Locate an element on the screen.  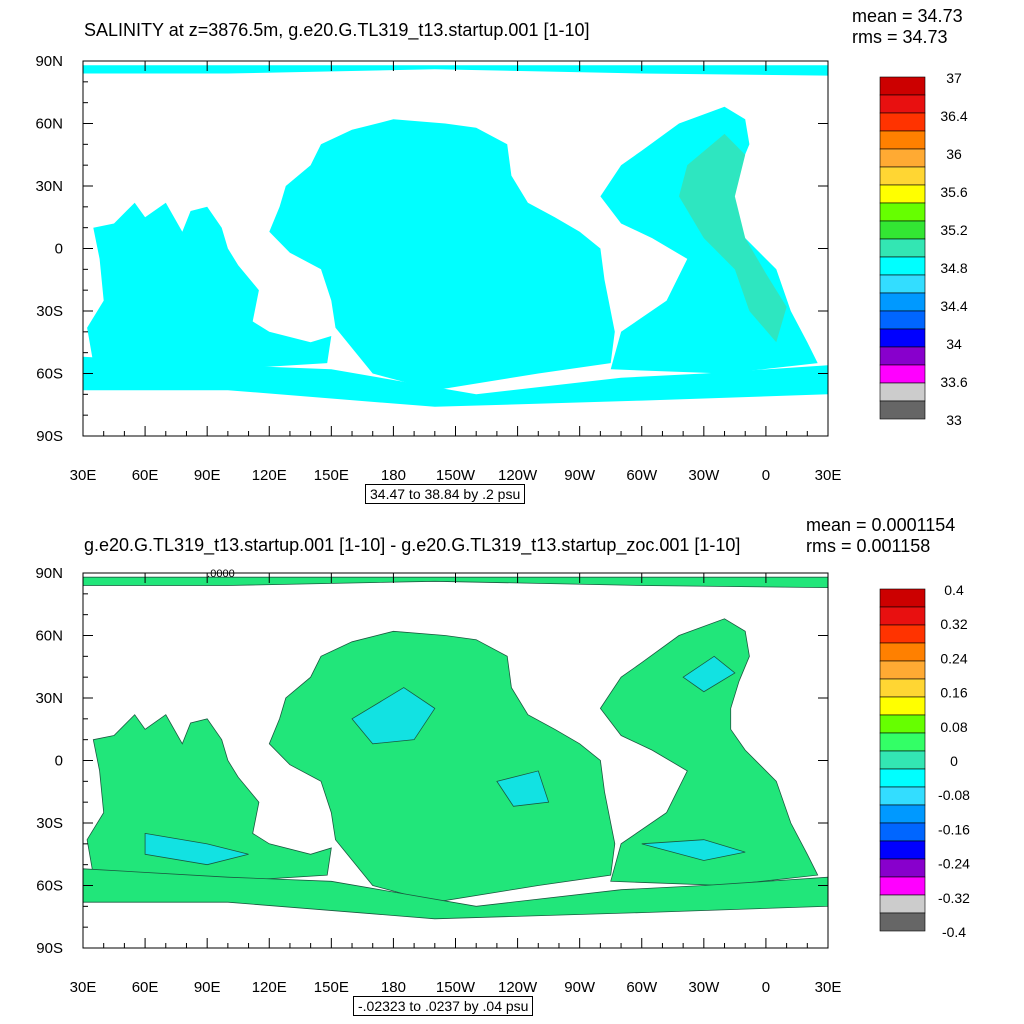
bottom-x-tick-label: 150E is located at coordinates (331, 987).